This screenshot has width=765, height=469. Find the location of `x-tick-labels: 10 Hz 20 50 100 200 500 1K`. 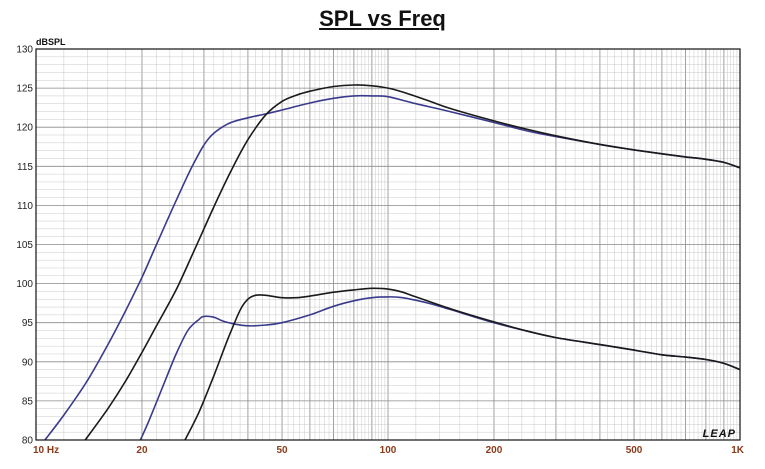

x-tick-labels: 10 Hz 20 50 100 200 500 1K is located at coordinates (389, 450).